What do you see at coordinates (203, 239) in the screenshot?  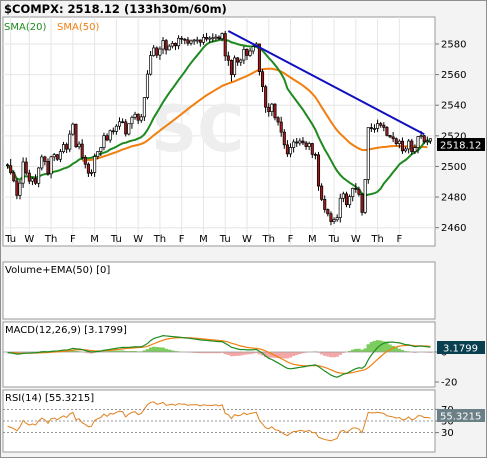 I see `time-axis: Tu W Th F M Tu W Th F M Tu W Th F M Tu W Th F` at bounding box center [203, 239].